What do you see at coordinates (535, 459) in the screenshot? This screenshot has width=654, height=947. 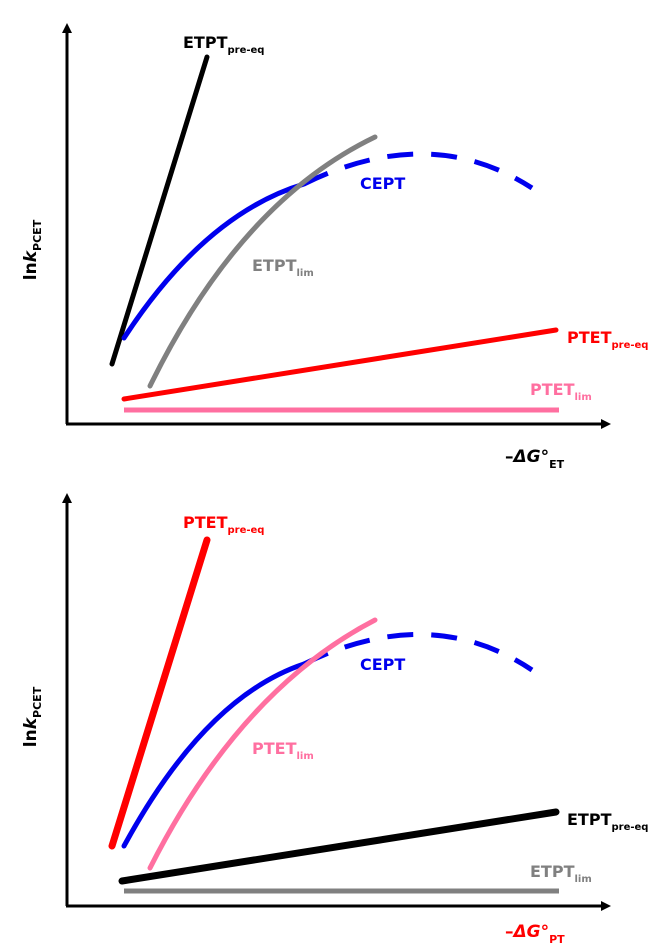 I see `top-x-axis-label: –ΔG°ET` at bounding box center [535, 459].